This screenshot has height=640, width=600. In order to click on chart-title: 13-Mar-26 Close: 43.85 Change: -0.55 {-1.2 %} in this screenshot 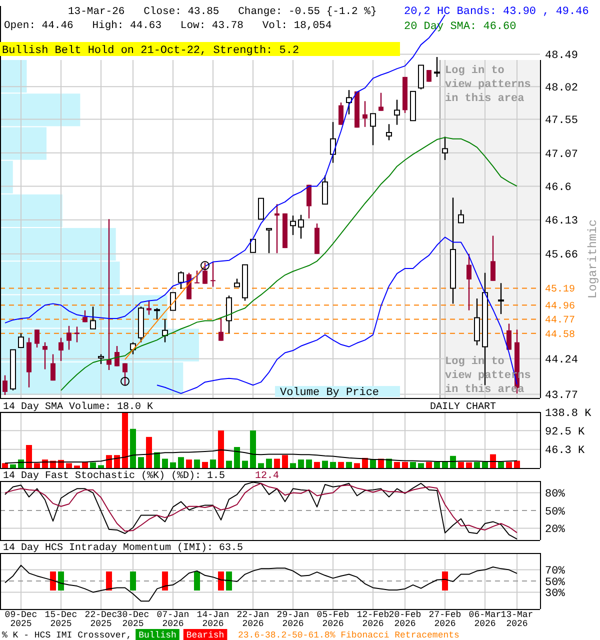, I will do `click(222, 12)`.